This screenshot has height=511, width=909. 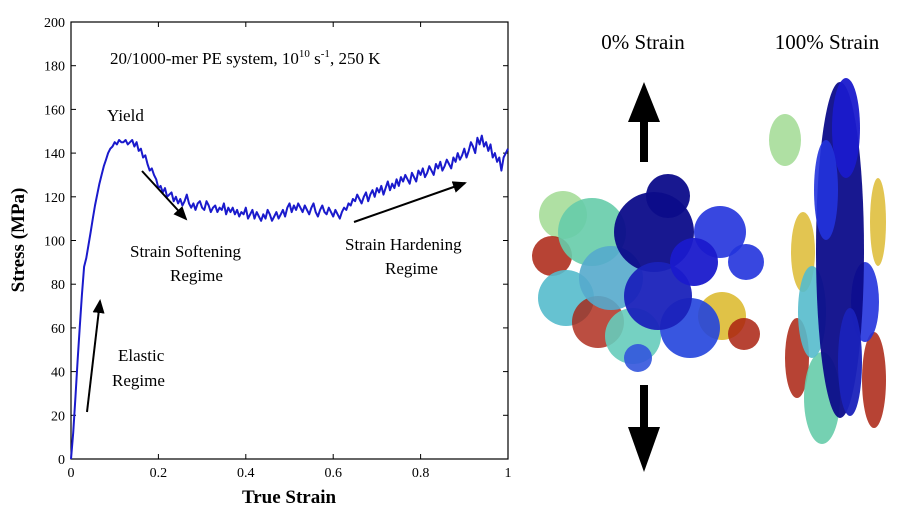 I want to click on y-tick-label: 100, so click(x=54, y=242).